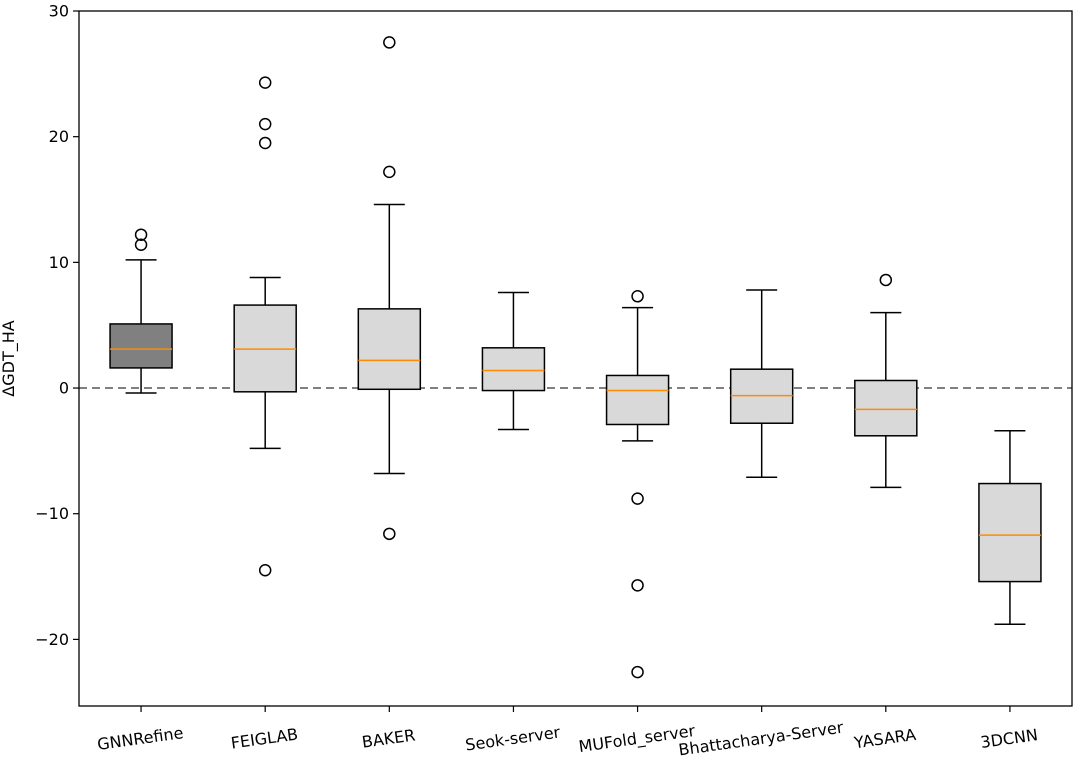 The width and height of the screenshot is (1080, 773). I want to click on y-tick-label: 30, so click(59, 11).